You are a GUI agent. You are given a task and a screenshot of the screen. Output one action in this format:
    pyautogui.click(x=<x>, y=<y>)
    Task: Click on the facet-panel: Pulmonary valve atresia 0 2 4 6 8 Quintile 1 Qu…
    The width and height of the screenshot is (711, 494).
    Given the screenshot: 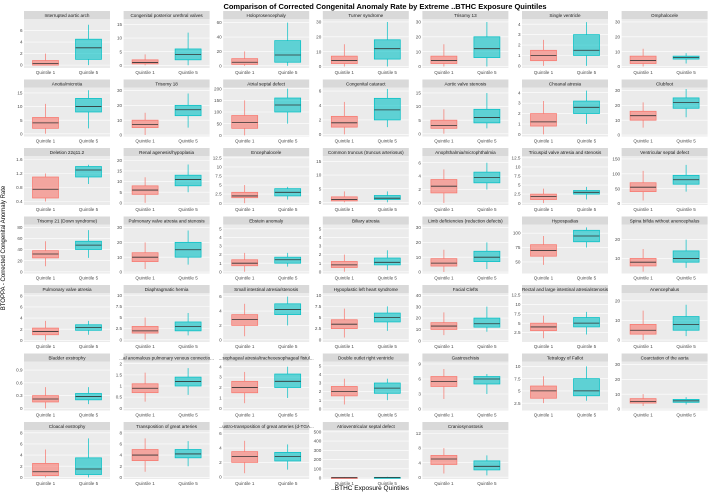 What is the action you would take?
    pyautogui.click(x=65, y=317)
    